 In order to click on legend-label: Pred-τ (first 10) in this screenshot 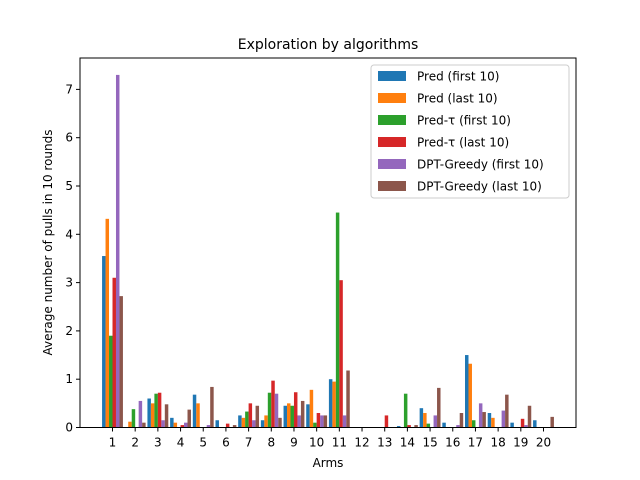, I will do `click(464, 121)`.